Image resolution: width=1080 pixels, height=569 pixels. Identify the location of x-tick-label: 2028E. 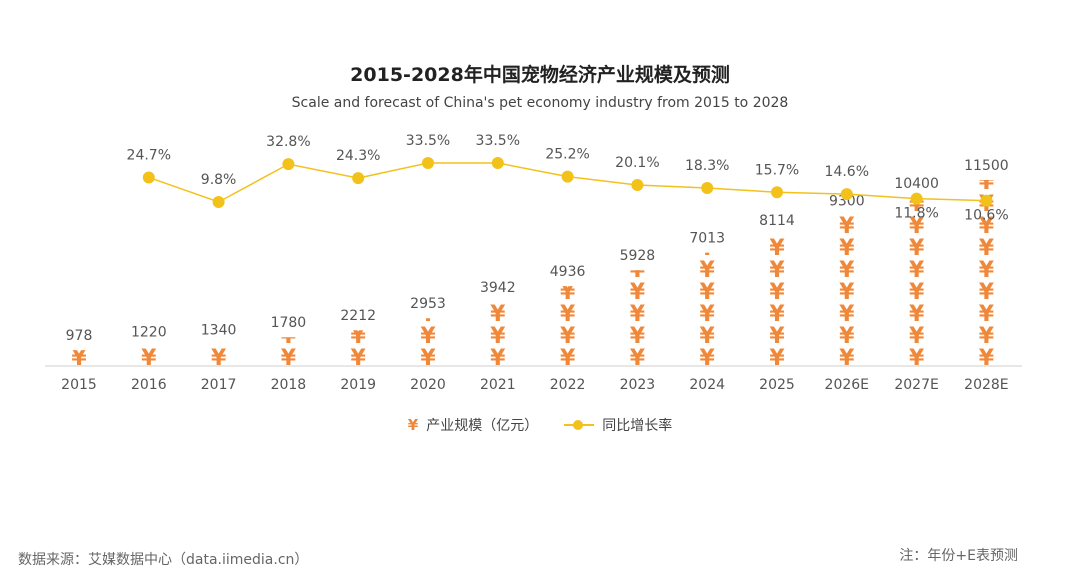
(986, 385).